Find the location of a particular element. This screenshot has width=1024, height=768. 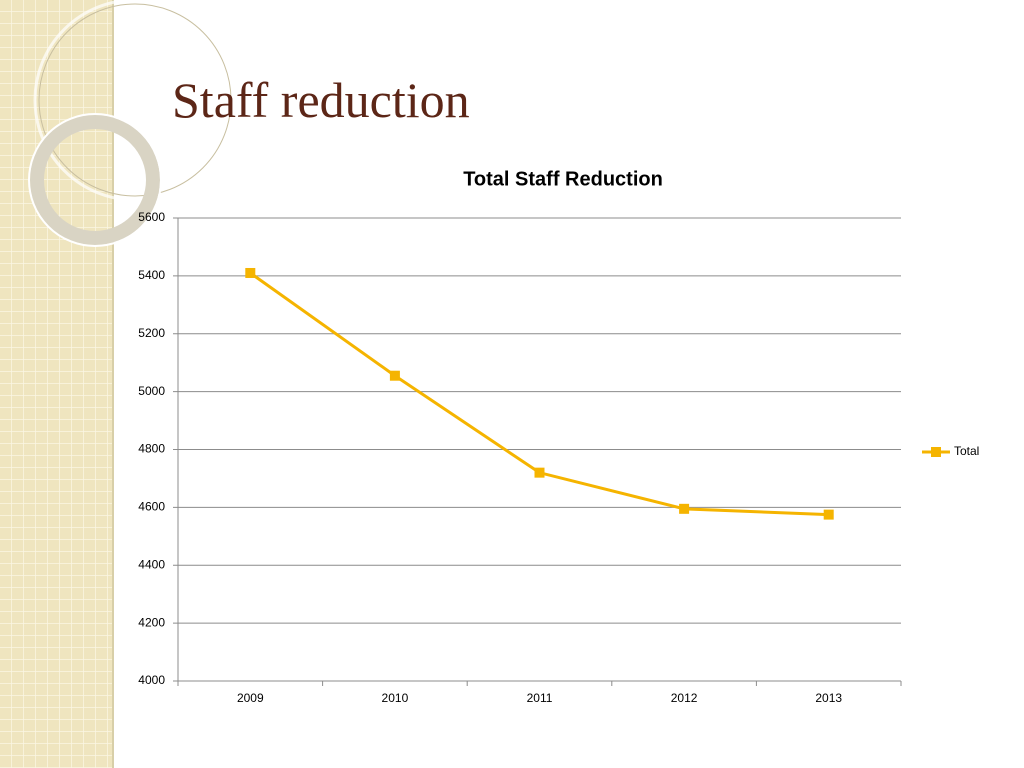

chart-title: Total Staff Reduction is located at coordinates (563, 179).